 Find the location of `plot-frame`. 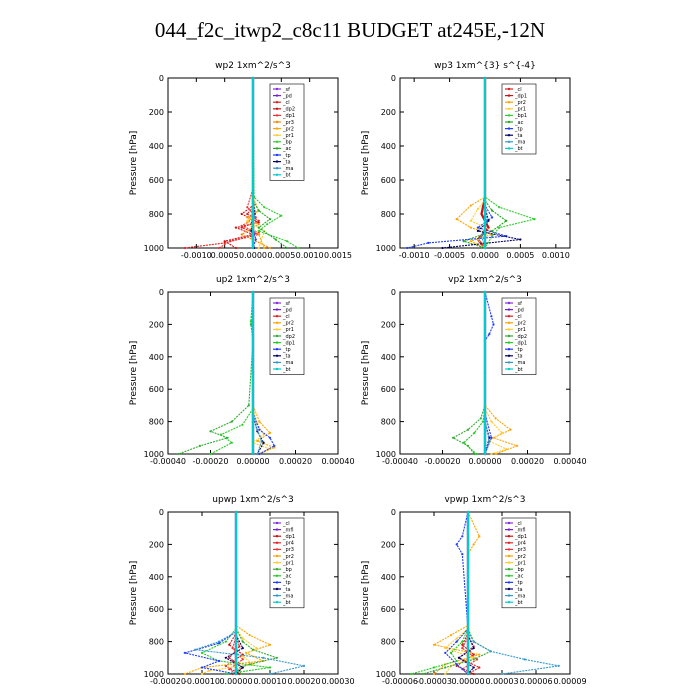

plot-frame is located at coordinates (253, 593).